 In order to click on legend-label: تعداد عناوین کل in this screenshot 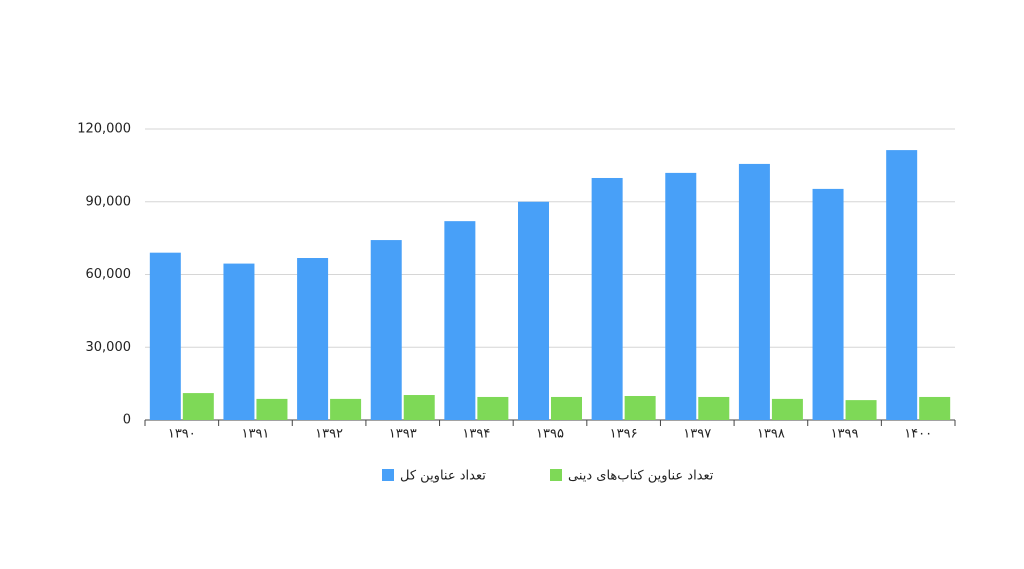, I will do `click(443, 476)`.